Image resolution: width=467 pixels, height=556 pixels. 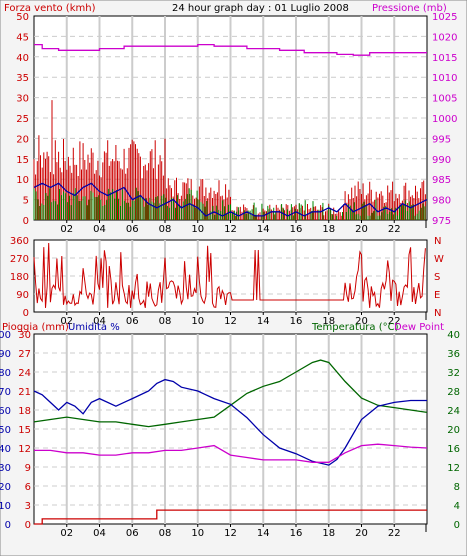 What do you see at coordinates (5, 392) in the screenshot?
I see `humidity-tick-label: 70` at bounding box center [5, 392].